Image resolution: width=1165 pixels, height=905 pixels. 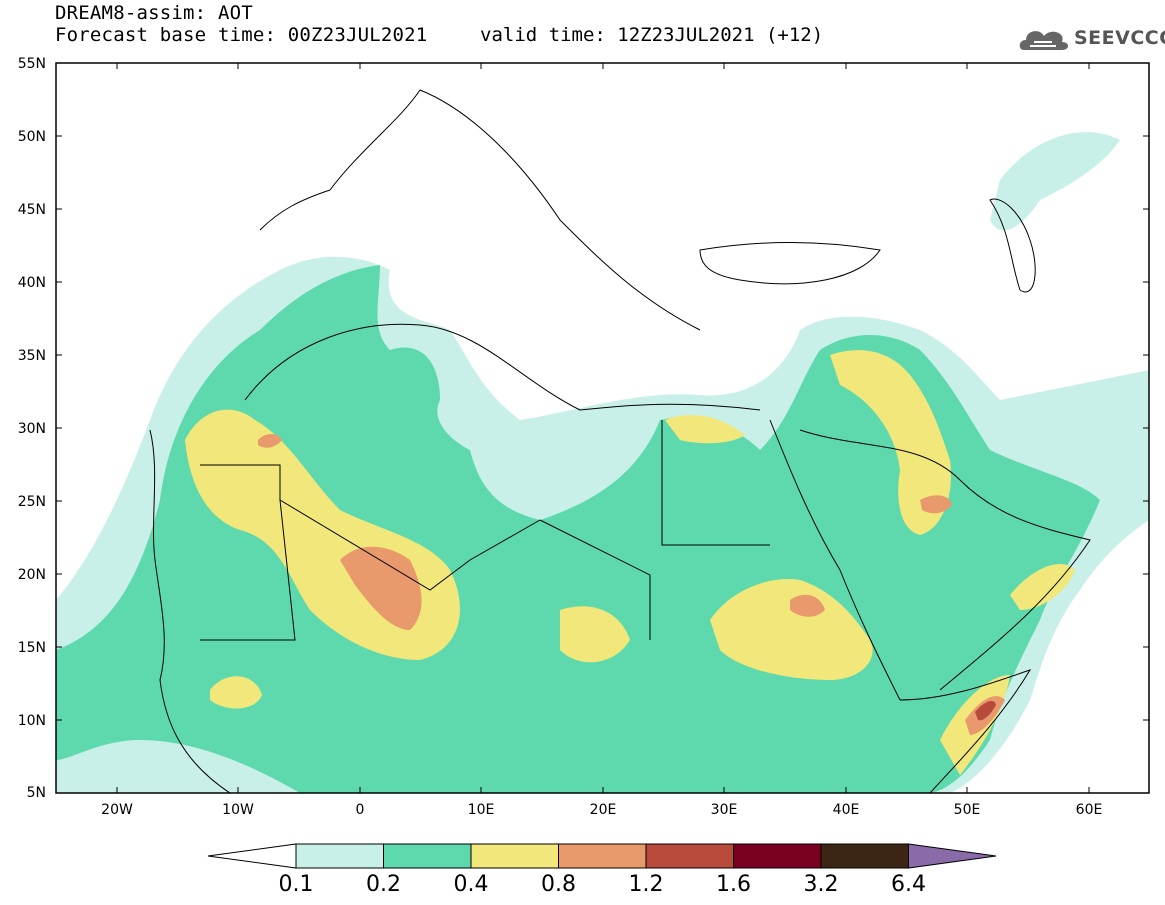 What do you see at coordinates (908, 884) in the screenshot?
I see `colorbar-label-6.4: 6.4` at bounding box center [908, 884].